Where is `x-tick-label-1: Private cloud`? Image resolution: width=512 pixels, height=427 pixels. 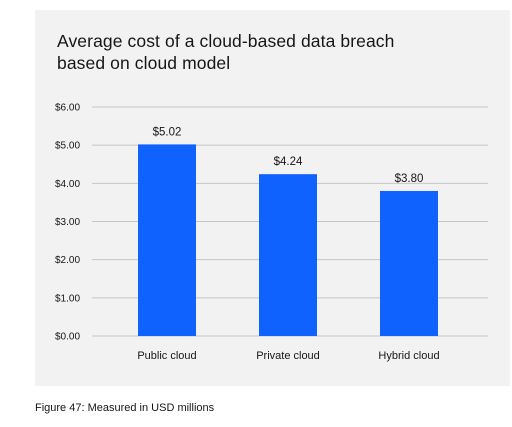 x-tick-label-1: Private cloud is located at coordinates (288, 356).